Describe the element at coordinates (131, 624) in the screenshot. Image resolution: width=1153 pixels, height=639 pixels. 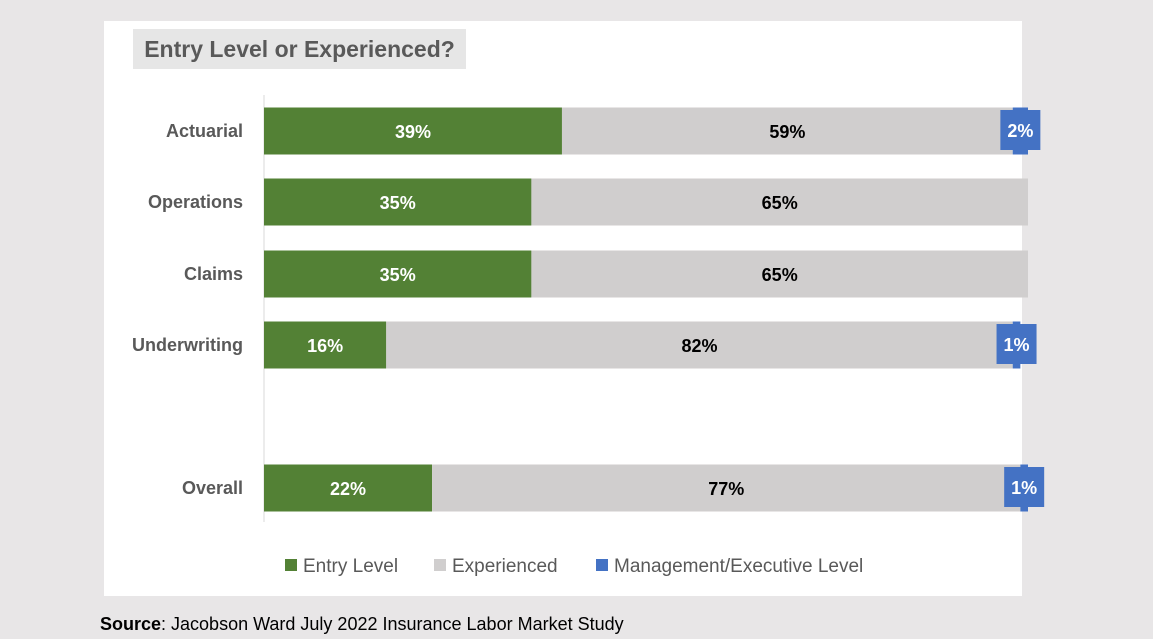
I see `source-label: Source` at that location.